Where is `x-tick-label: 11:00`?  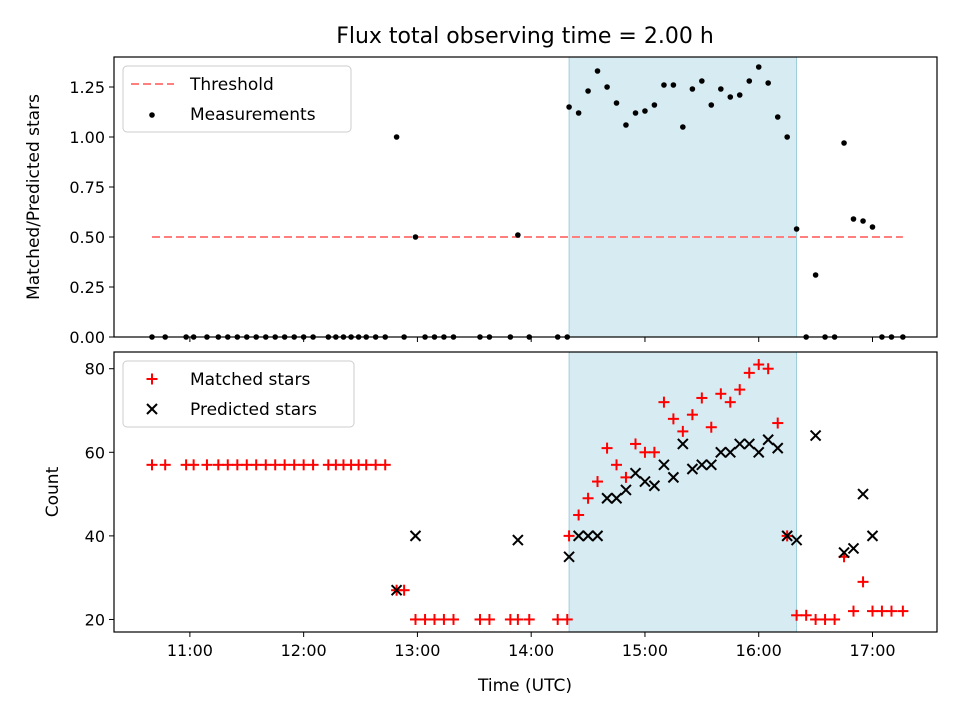 x-tick-label: 11:00 is located at coordinates (190, 650).